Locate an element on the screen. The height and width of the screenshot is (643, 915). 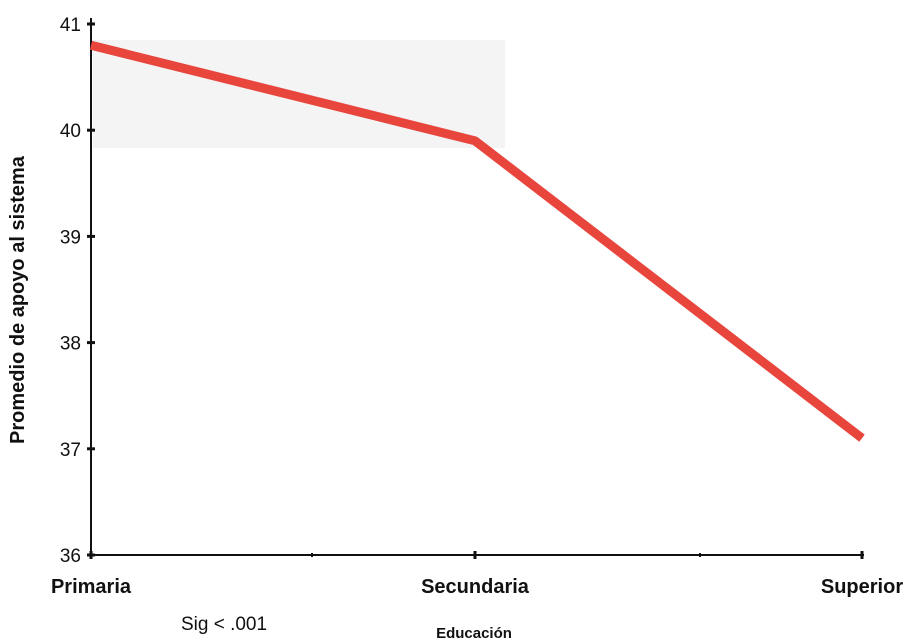
y-tick-label: 36 is located at coordinates (70, 556).